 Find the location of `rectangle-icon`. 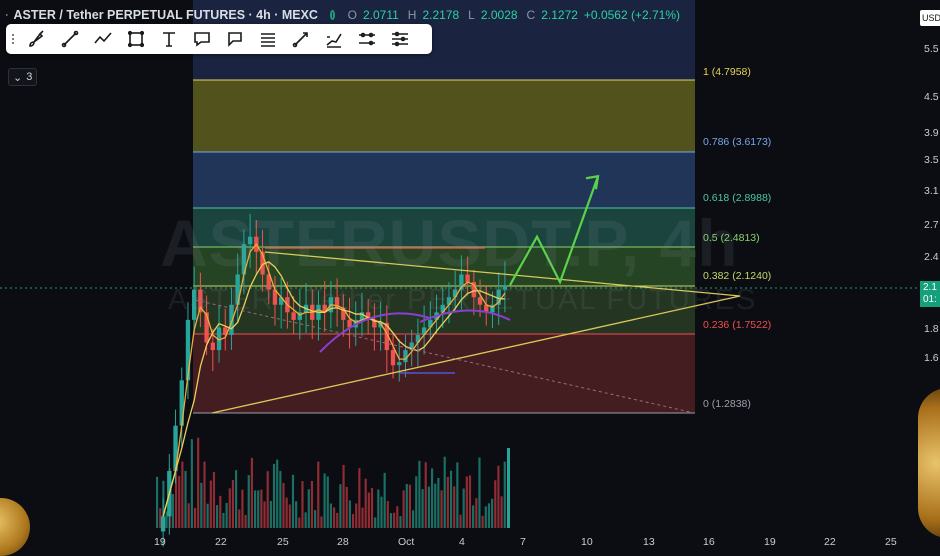

rectangle-icon is located at coordinates (135, 39).